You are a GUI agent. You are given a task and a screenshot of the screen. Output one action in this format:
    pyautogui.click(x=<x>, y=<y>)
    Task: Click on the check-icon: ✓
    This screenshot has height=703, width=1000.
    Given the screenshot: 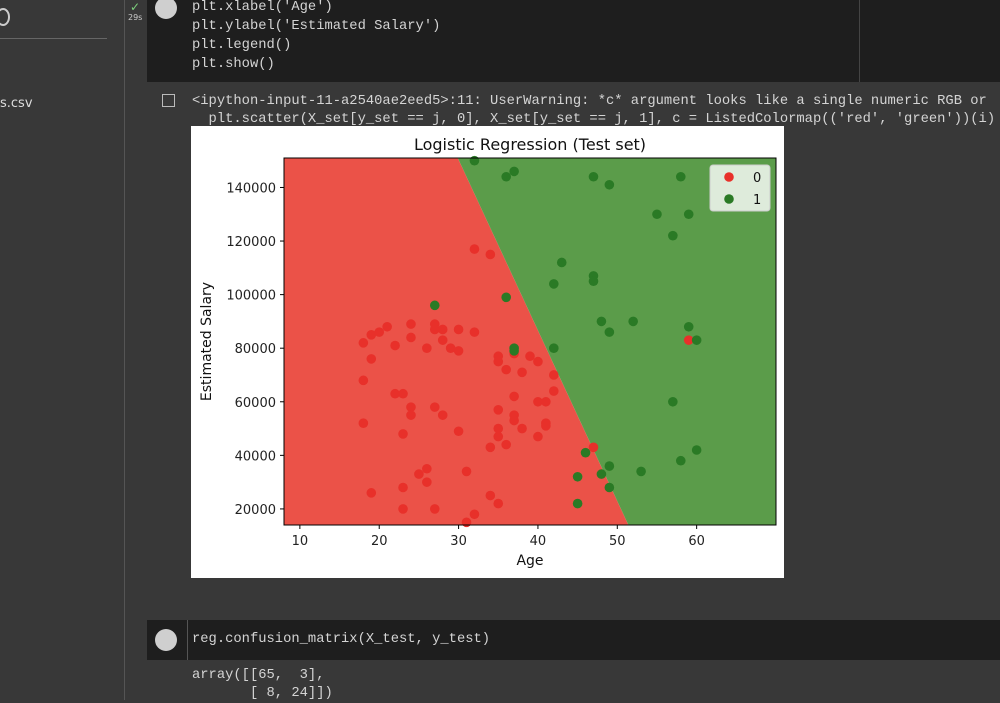 What is the action you would take?
    pyautogui.click(x=135, y=7)
    